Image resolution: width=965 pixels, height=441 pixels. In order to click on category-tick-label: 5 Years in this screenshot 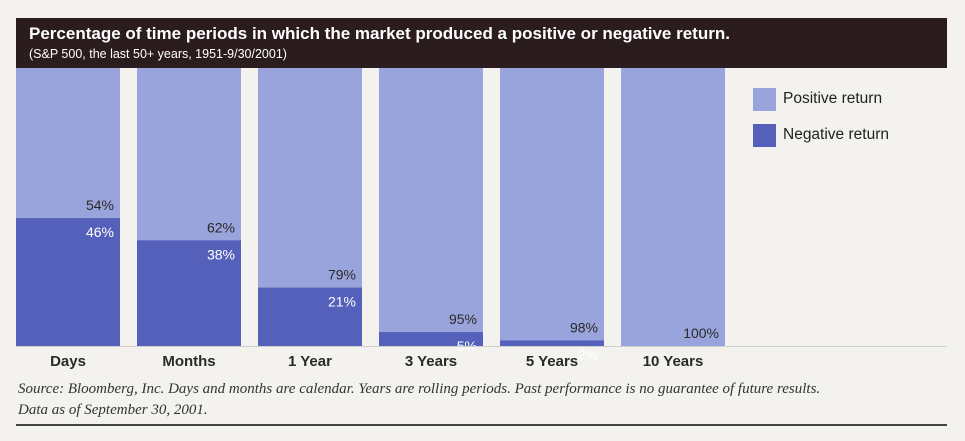, I will do `click(552, 361)`.